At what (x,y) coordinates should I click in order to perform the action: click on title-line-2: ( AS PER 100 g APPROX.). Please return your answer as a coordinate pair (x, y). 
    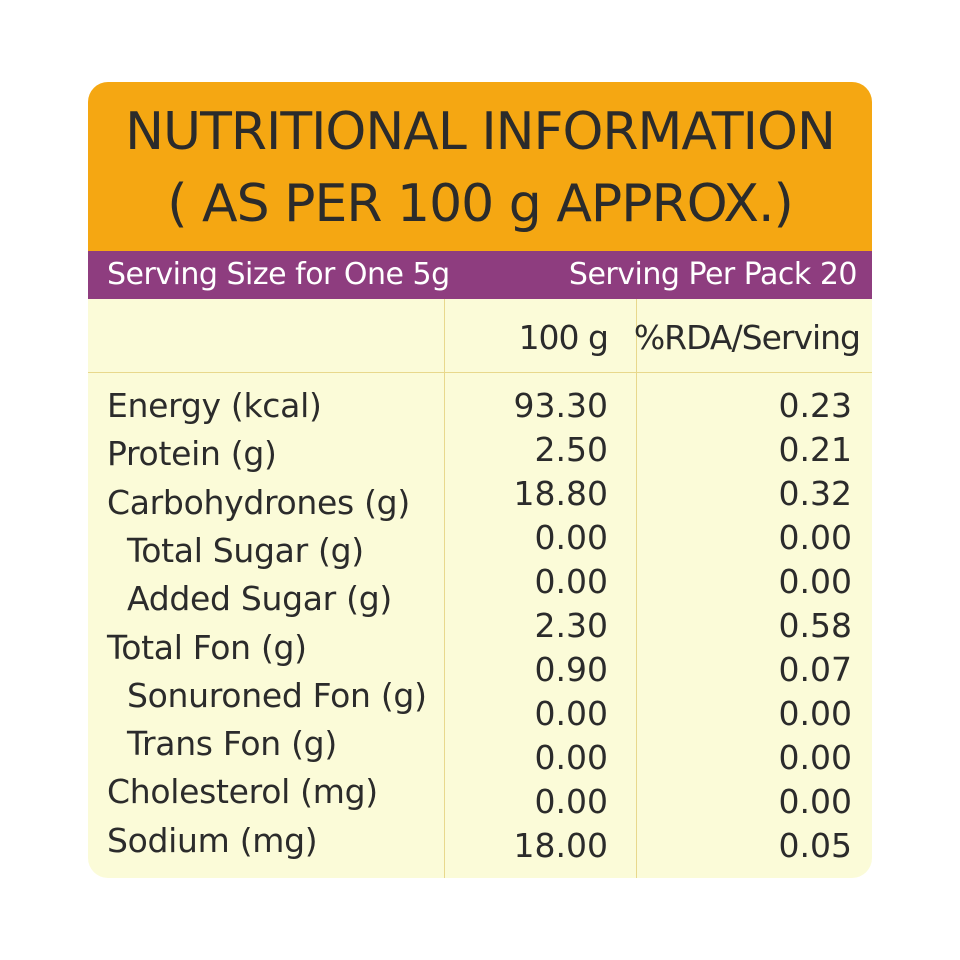
    Looking at the image, I should click on (480, 204).